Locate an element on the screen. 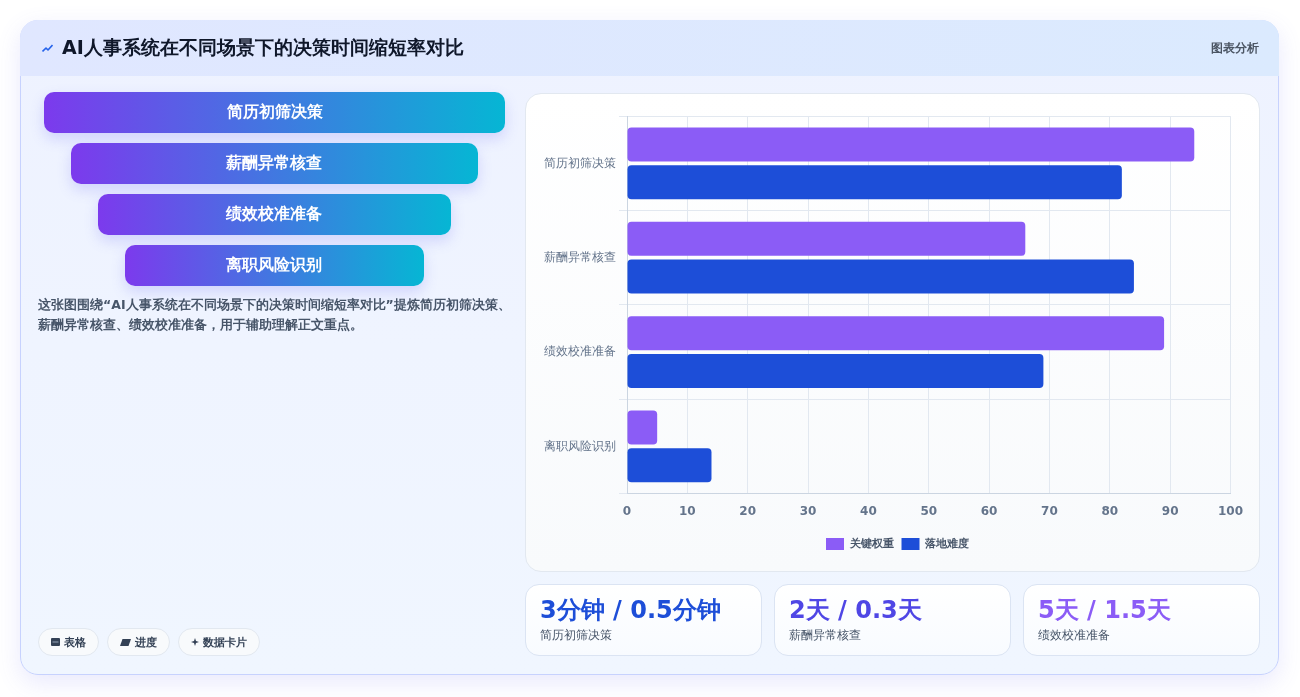 The image size is (1300, 697). text: 图表分析 is located at coordinates (1235, 48).